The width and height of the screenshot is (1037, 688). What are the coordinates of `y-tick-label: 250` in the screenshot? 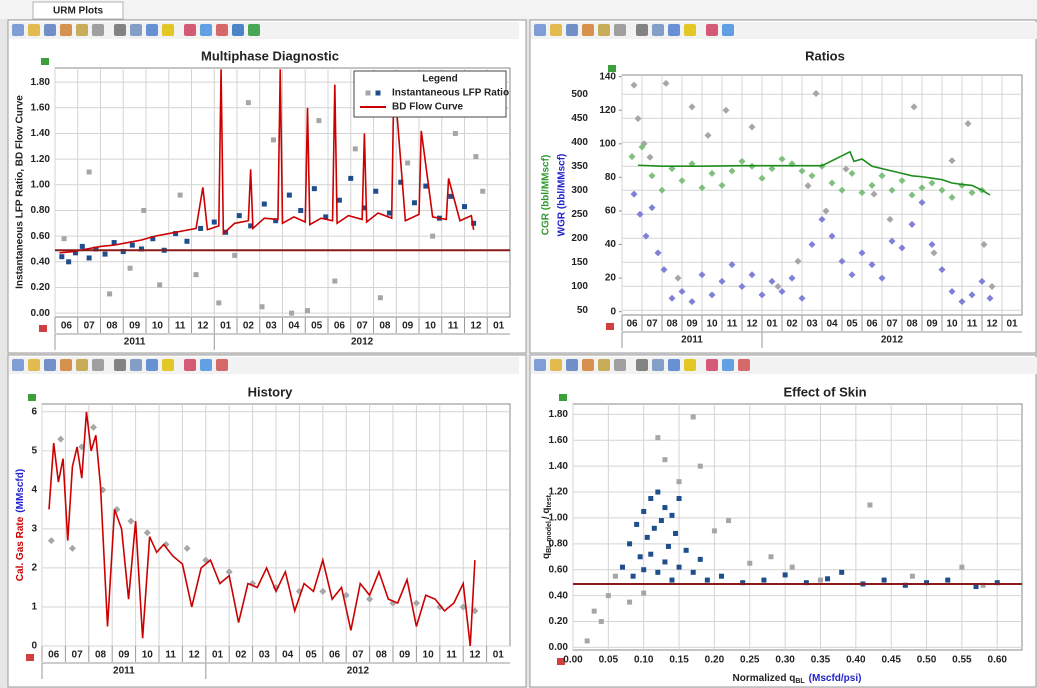 It's located at (579, 214).